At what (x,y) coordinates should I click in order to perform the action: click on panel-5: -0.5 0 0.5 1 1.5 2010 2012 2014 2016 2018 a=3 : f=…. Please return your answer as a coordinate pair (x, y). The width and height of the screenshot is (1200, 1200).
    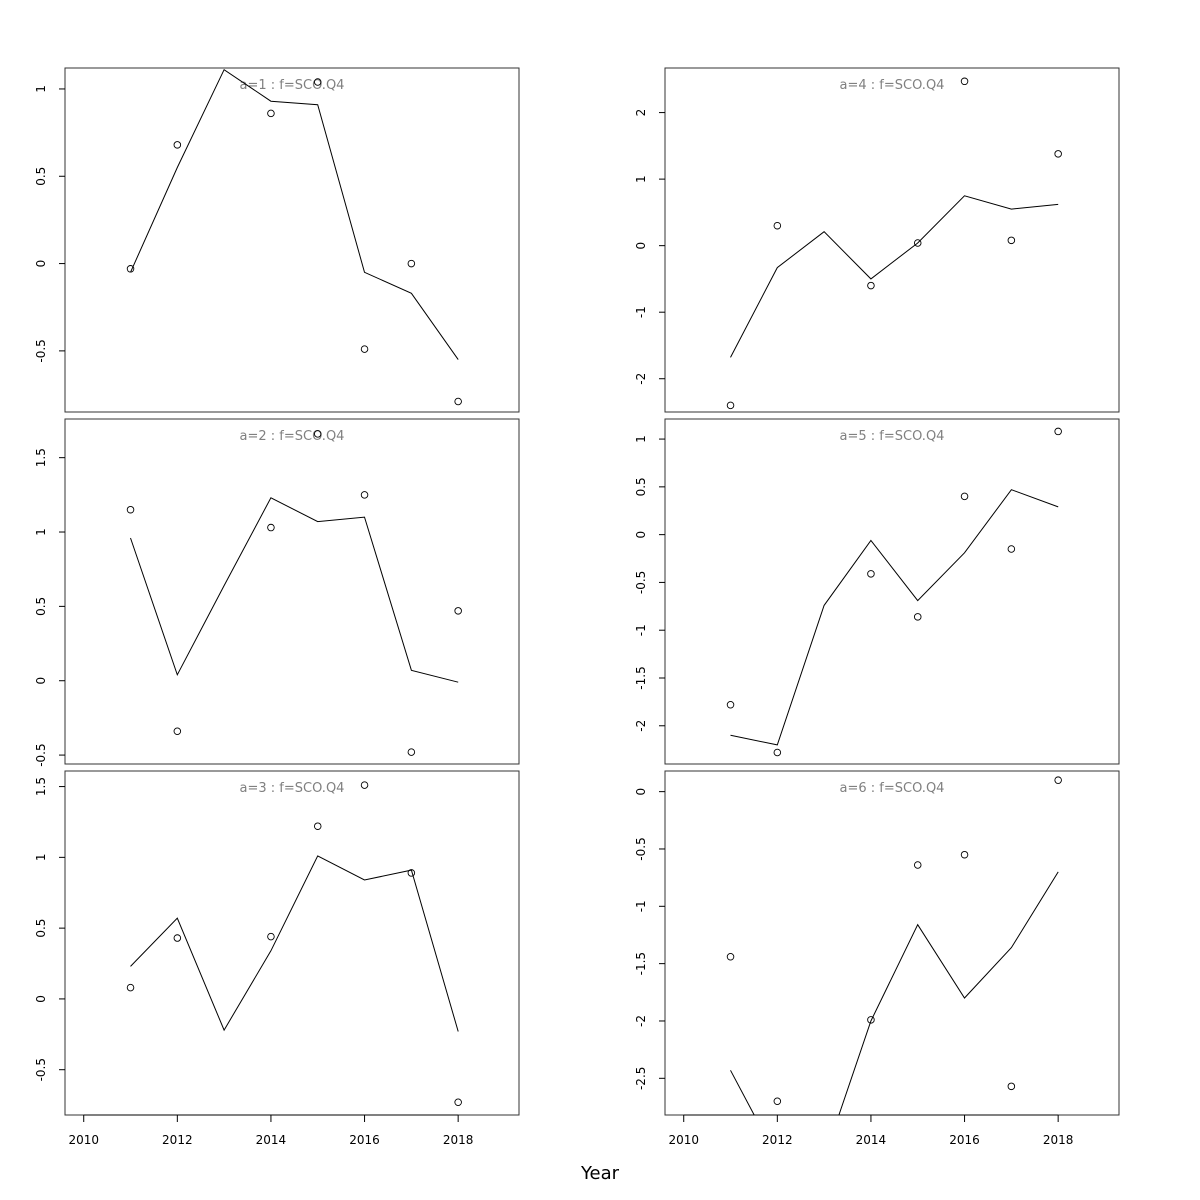
    Looking at the image, I should click on (277, 958).